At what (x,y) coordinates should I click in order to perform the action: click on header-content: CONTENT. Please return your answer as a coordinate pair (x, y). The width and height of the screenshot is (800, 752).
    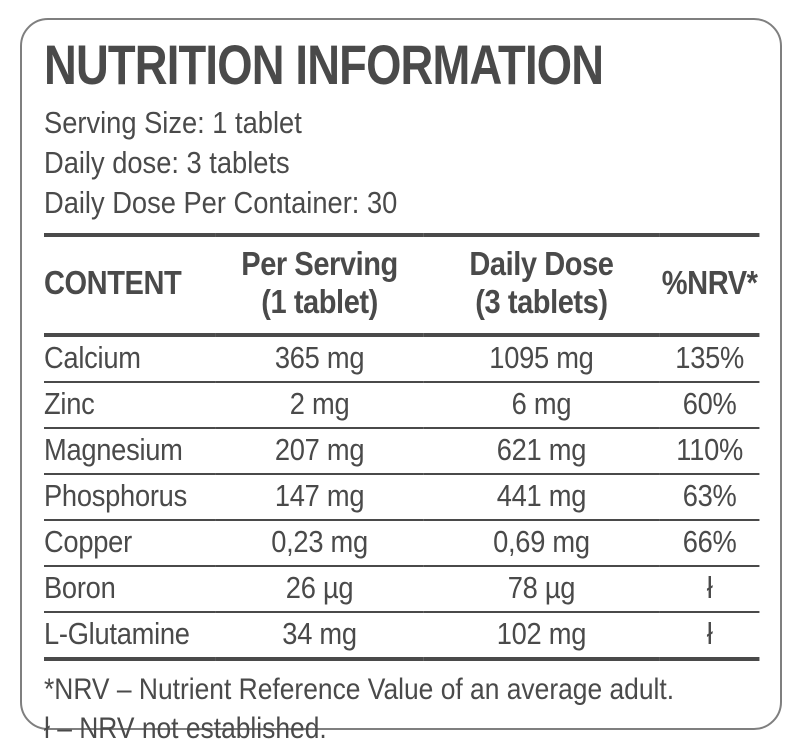
    Looking at the image, I should click on (130, 285).